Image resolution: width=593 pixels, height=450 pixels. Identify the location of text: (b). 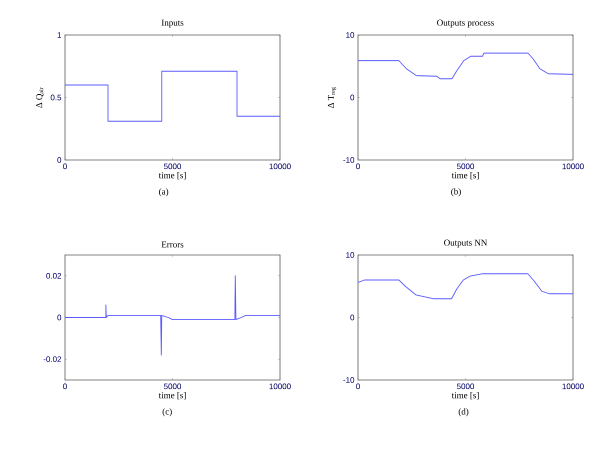
(456, 192).